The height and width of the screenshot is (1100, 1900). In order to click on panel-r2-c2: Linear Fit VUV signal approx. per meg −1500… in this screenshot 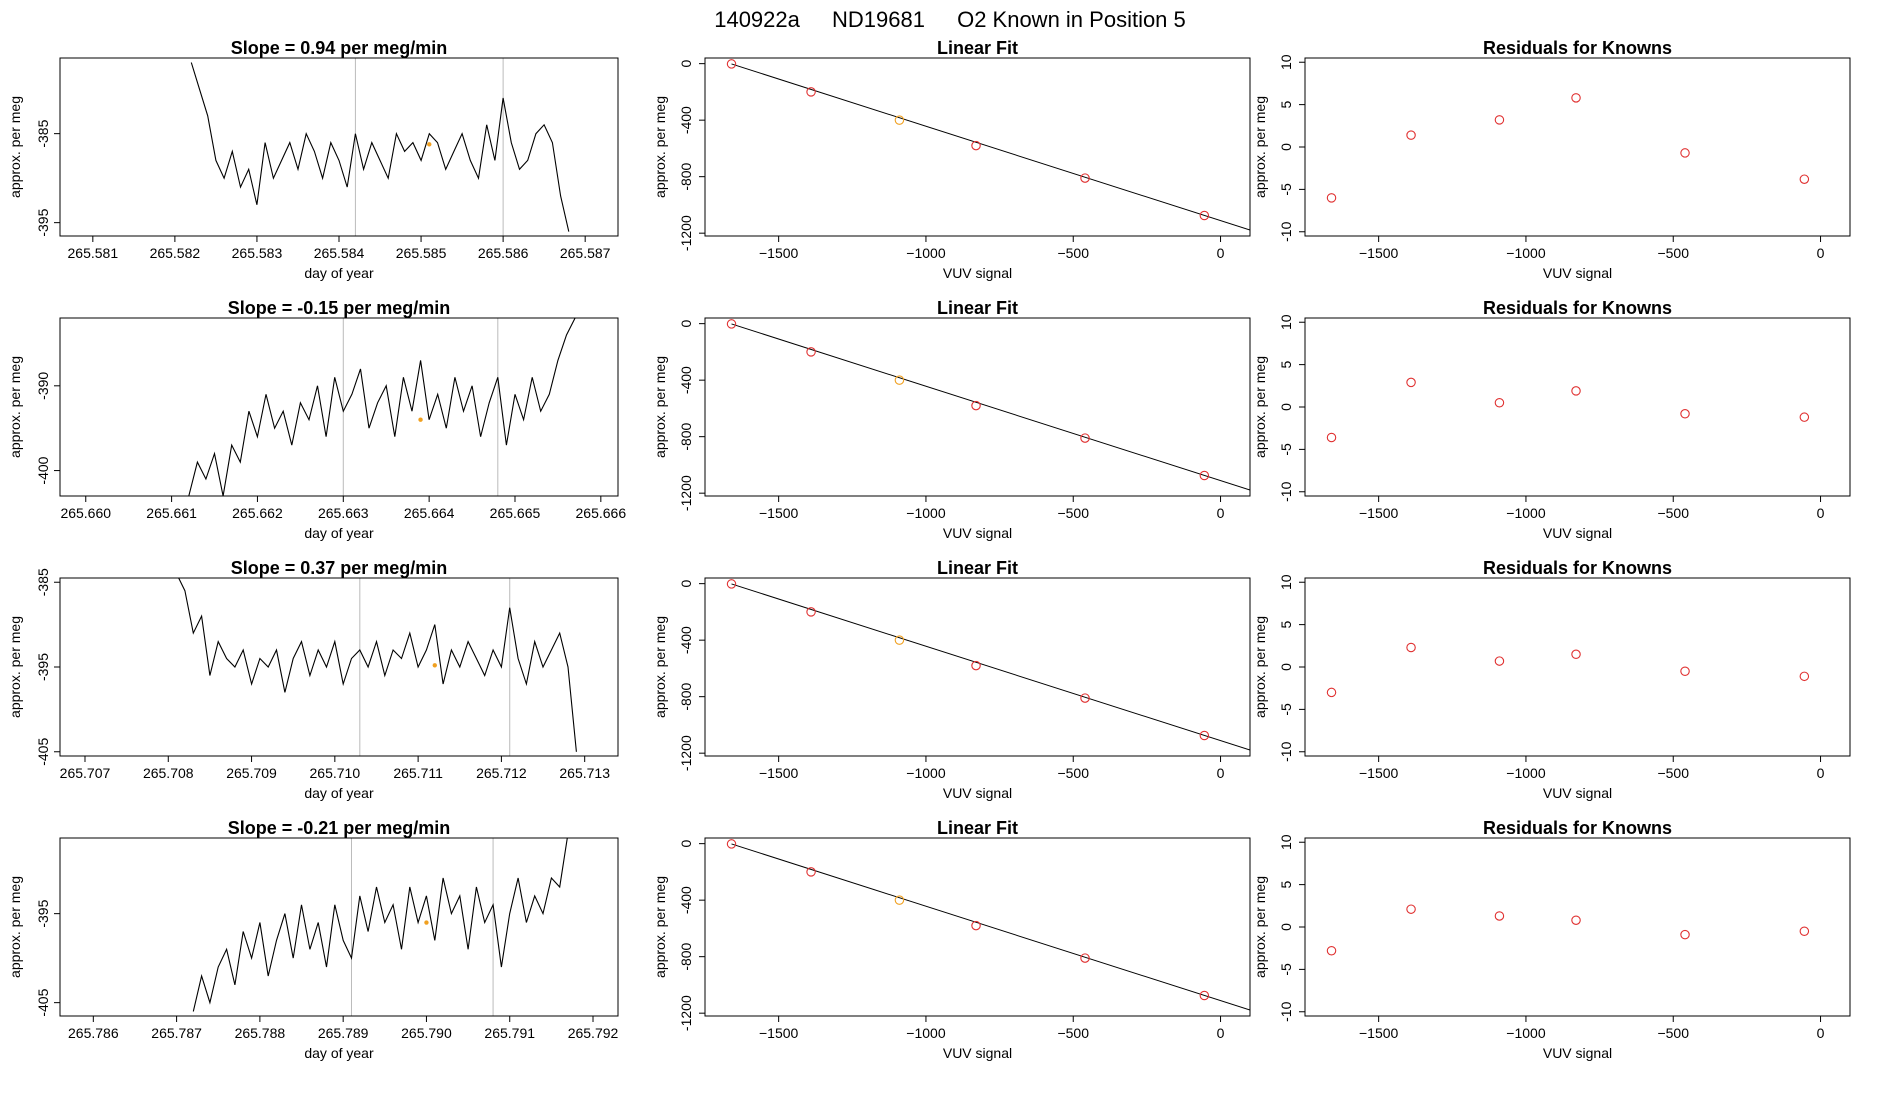, I will do `click(951, 419)`.